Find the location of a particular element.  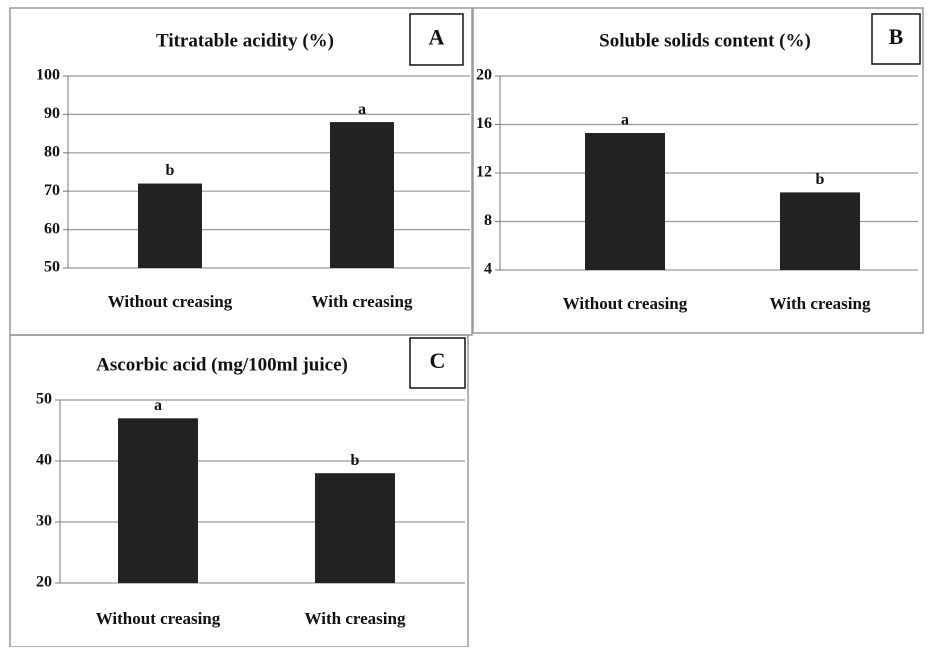

y-tick-label: 30 is located at coordinates (44, 521).